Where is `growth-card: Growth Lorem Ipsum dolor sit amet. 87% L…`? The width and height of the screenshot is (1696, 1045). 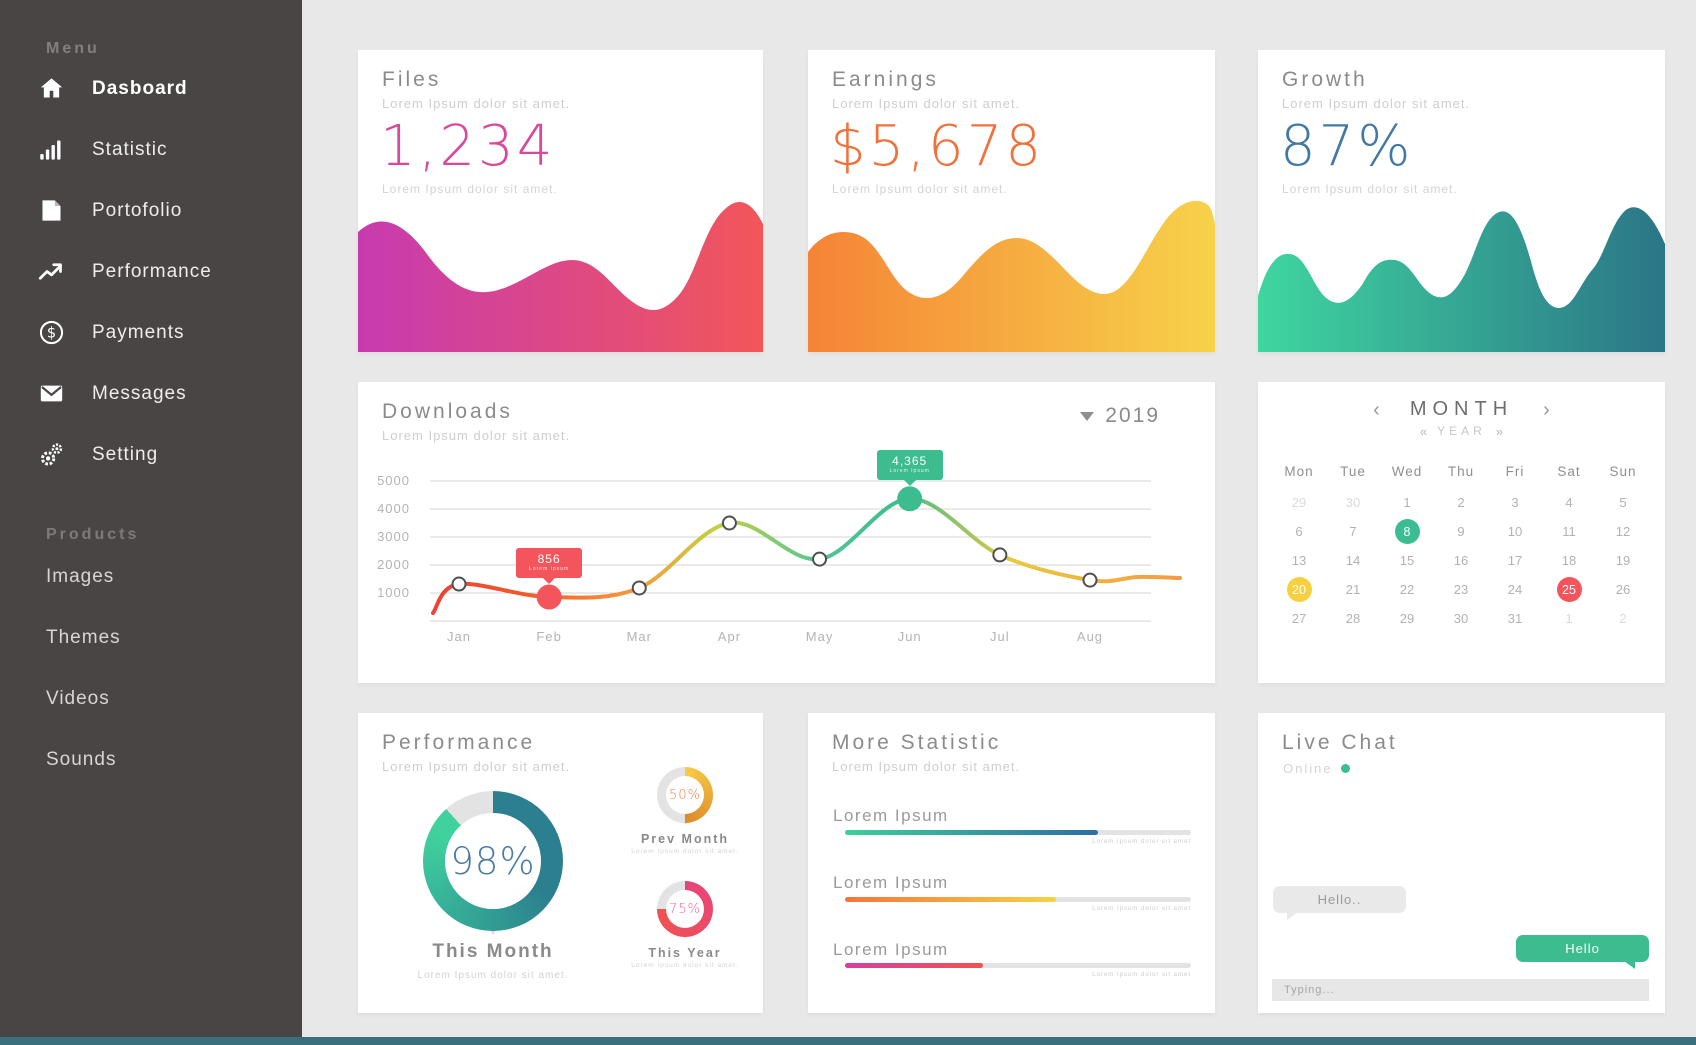 growth-card: Growth Lorem Ipsum dolor sit amet. 87% L… is located at coordinates (1461, 201).